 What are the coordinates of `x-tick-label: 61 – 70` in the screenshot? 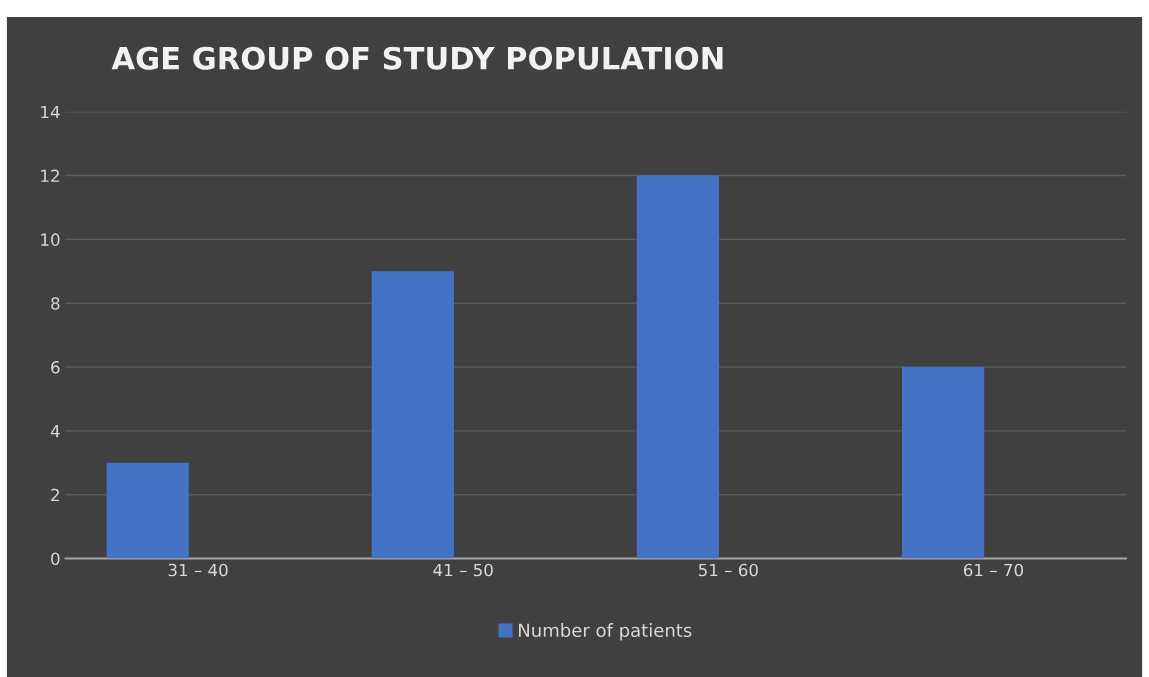 It's located at (993, 570).